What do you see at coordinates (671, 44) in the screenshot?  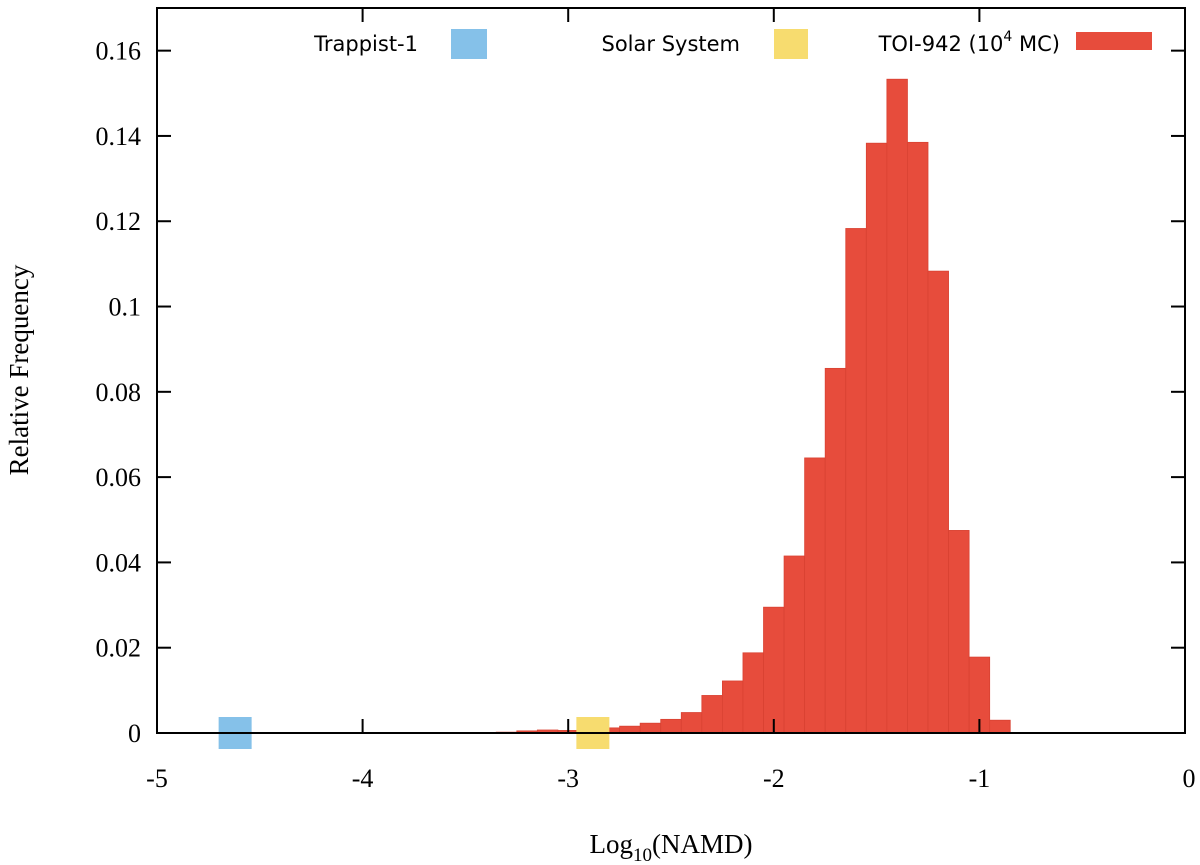 I see `legend-label-solar-system: Solar System` at bounding box center [671, 44].